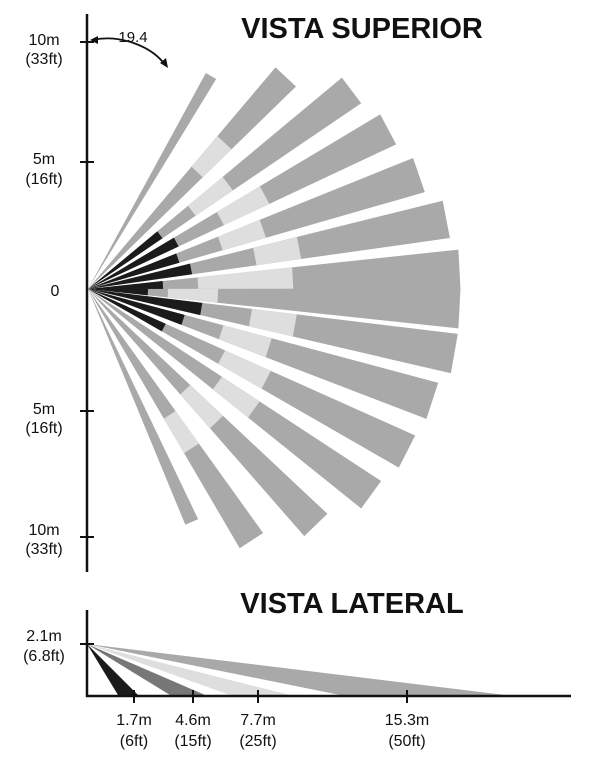  I want to click on x-label-1-7m: 1.7m (6ft), so click(134, 731).